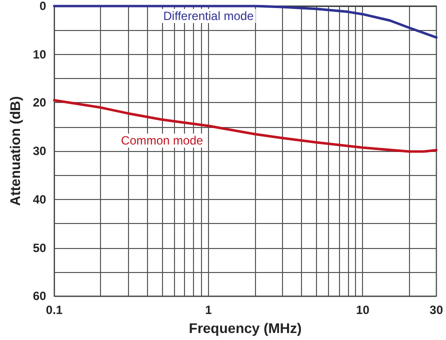  I want to click on x-tick-label: 1, so click(208, 310).